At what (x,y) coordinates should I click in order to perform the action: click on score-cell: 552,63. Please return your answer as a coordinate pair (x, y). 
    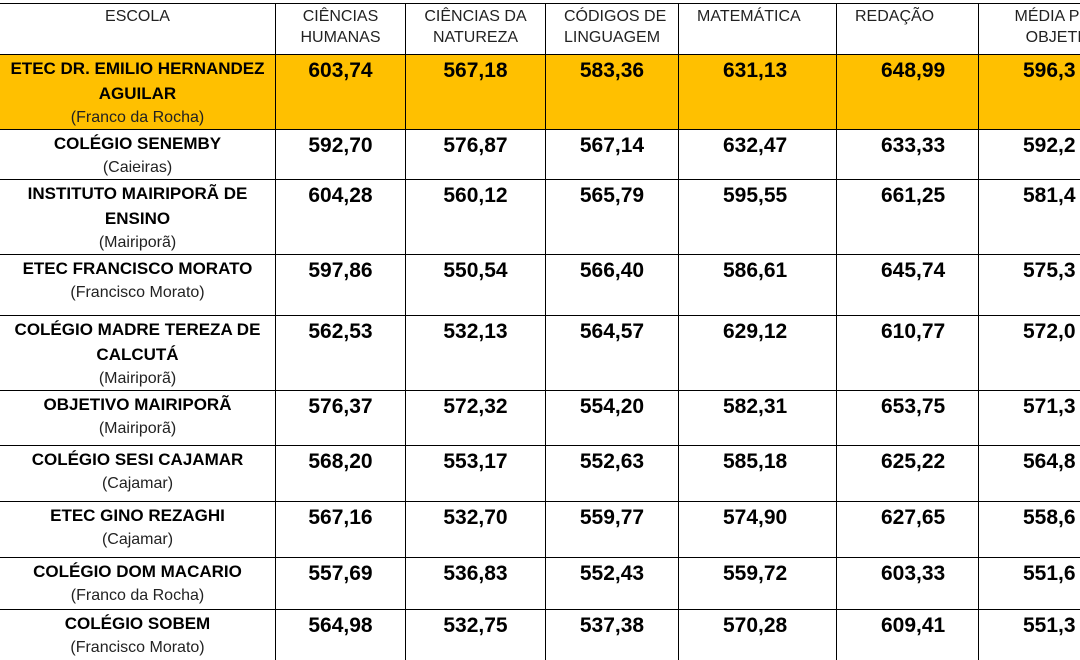
    Looking at the image, I should click on (612, 473).